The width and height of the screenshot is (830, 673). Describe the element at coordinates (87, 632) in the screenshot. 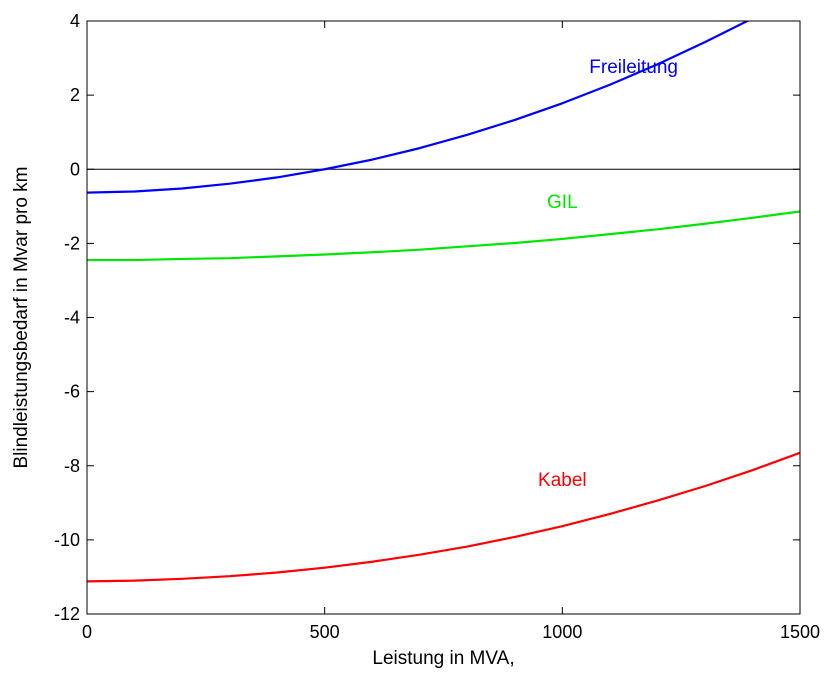

I see `x-tick-label: 0` at that location.